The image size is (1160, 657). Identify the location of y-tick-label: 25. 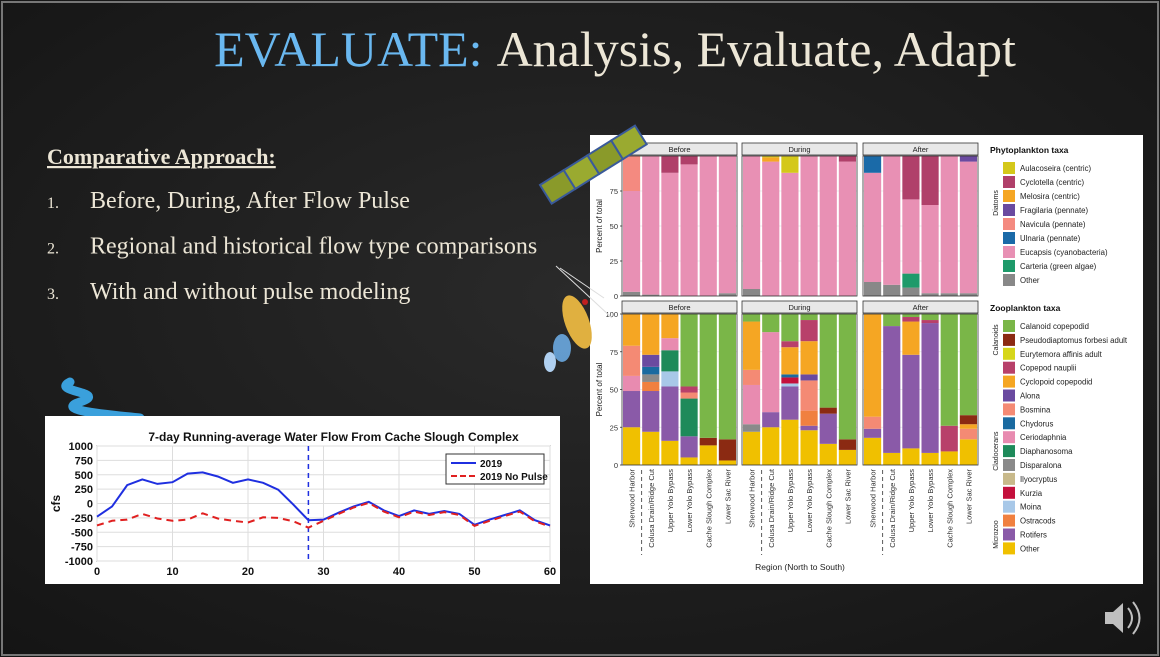
(614, 261).